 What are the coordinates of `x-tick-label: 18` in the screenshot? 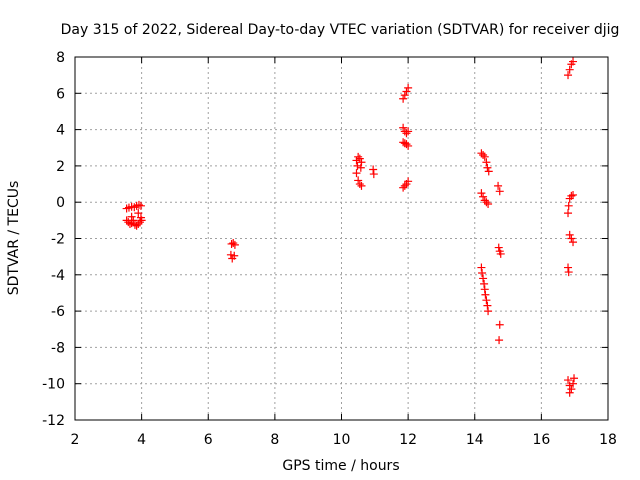 It's located at (608, 440).